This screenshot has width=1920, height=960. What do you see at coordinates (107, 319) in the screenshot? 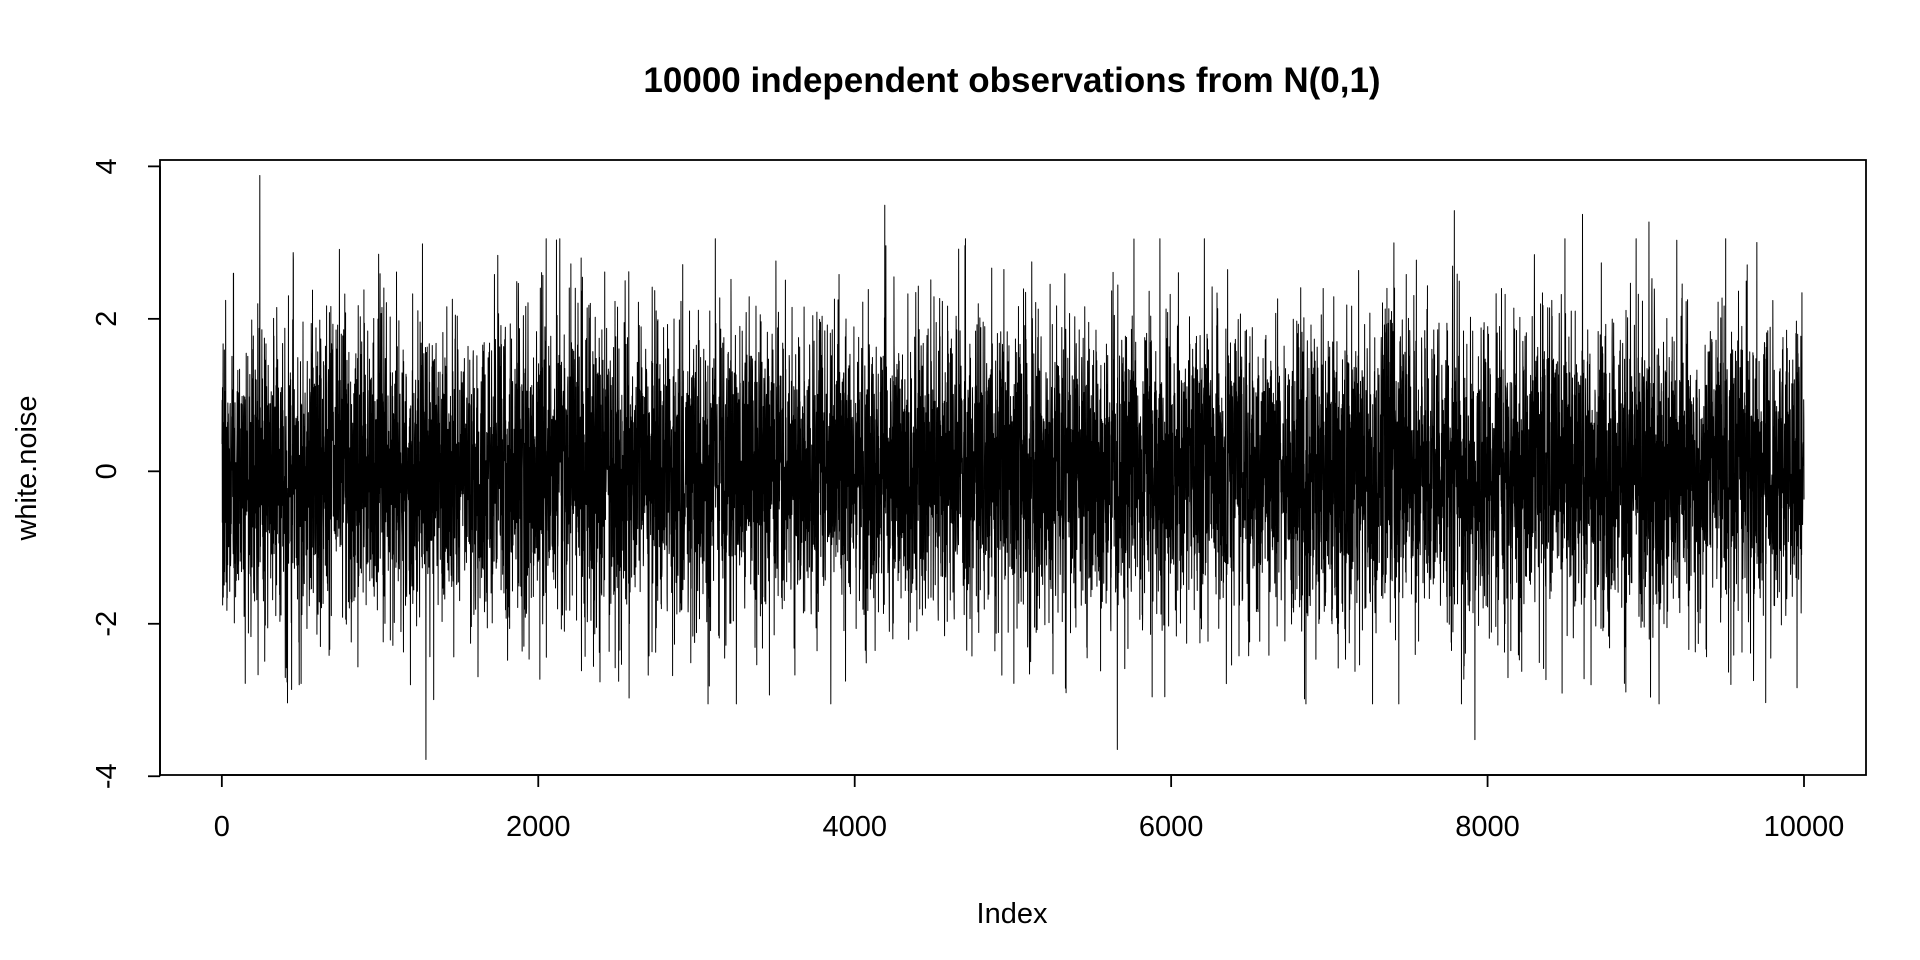
I see `y-tick-label: 2` at bounding box center [107, 319].